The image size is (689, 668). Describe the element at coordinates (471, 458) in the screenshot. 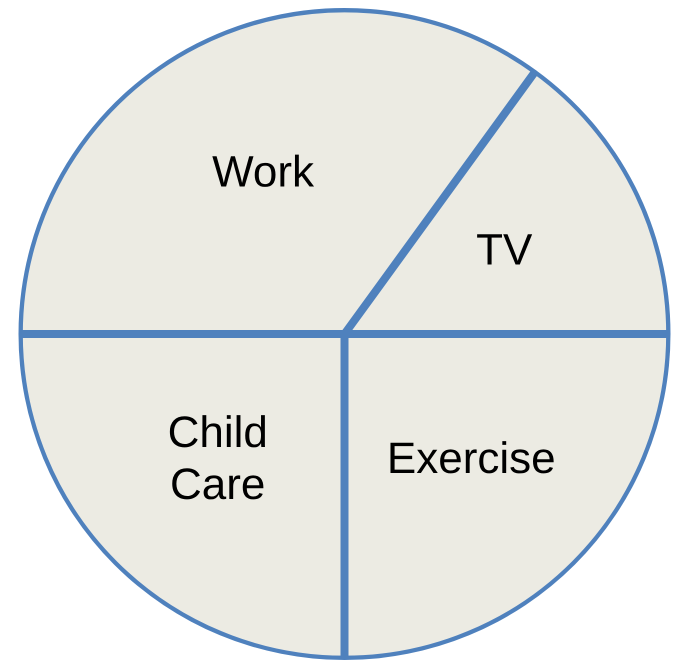

I see `slice-label: Exercise` at that location.